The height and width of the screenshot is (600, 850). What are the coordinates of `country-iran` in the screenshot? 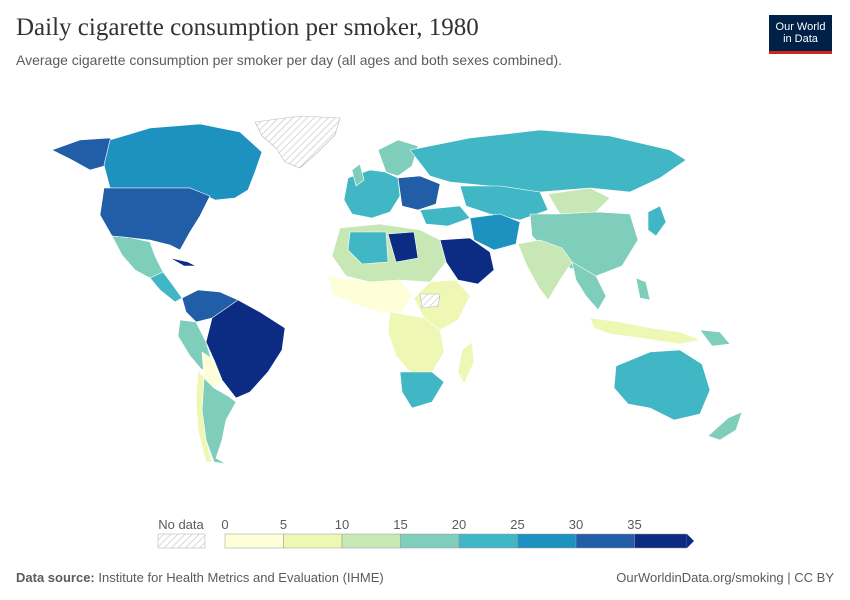 It's located at (495, 232).